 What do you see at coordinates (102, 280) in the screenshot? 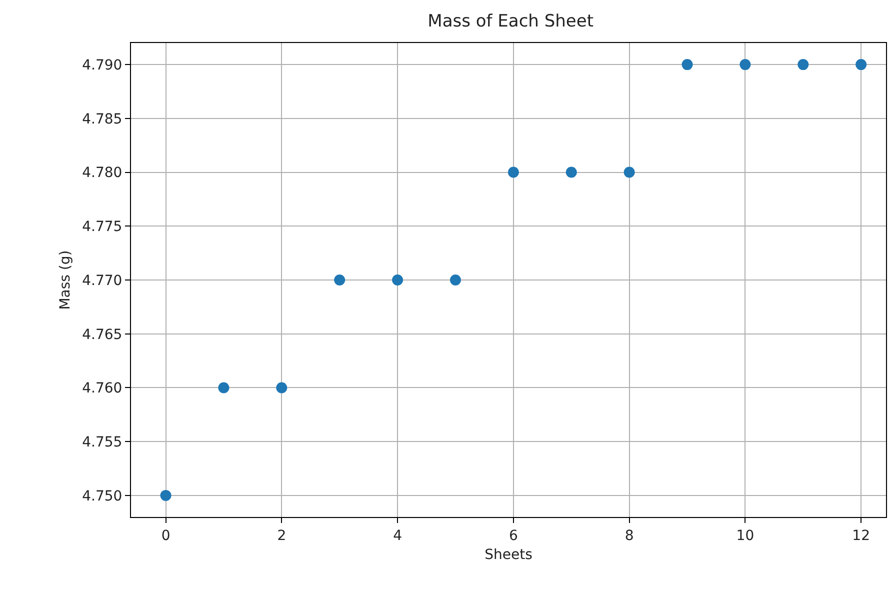
I see `y-tick-label: 4.770` at bounding box center [102, 280].